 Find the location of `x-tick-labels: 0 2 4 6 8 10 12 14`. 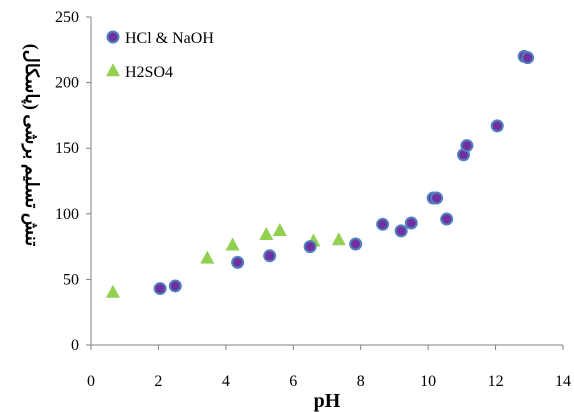

x-tick-labels: 0 2 4 6 8 10 12 14 is located at coordinates (329, 381).